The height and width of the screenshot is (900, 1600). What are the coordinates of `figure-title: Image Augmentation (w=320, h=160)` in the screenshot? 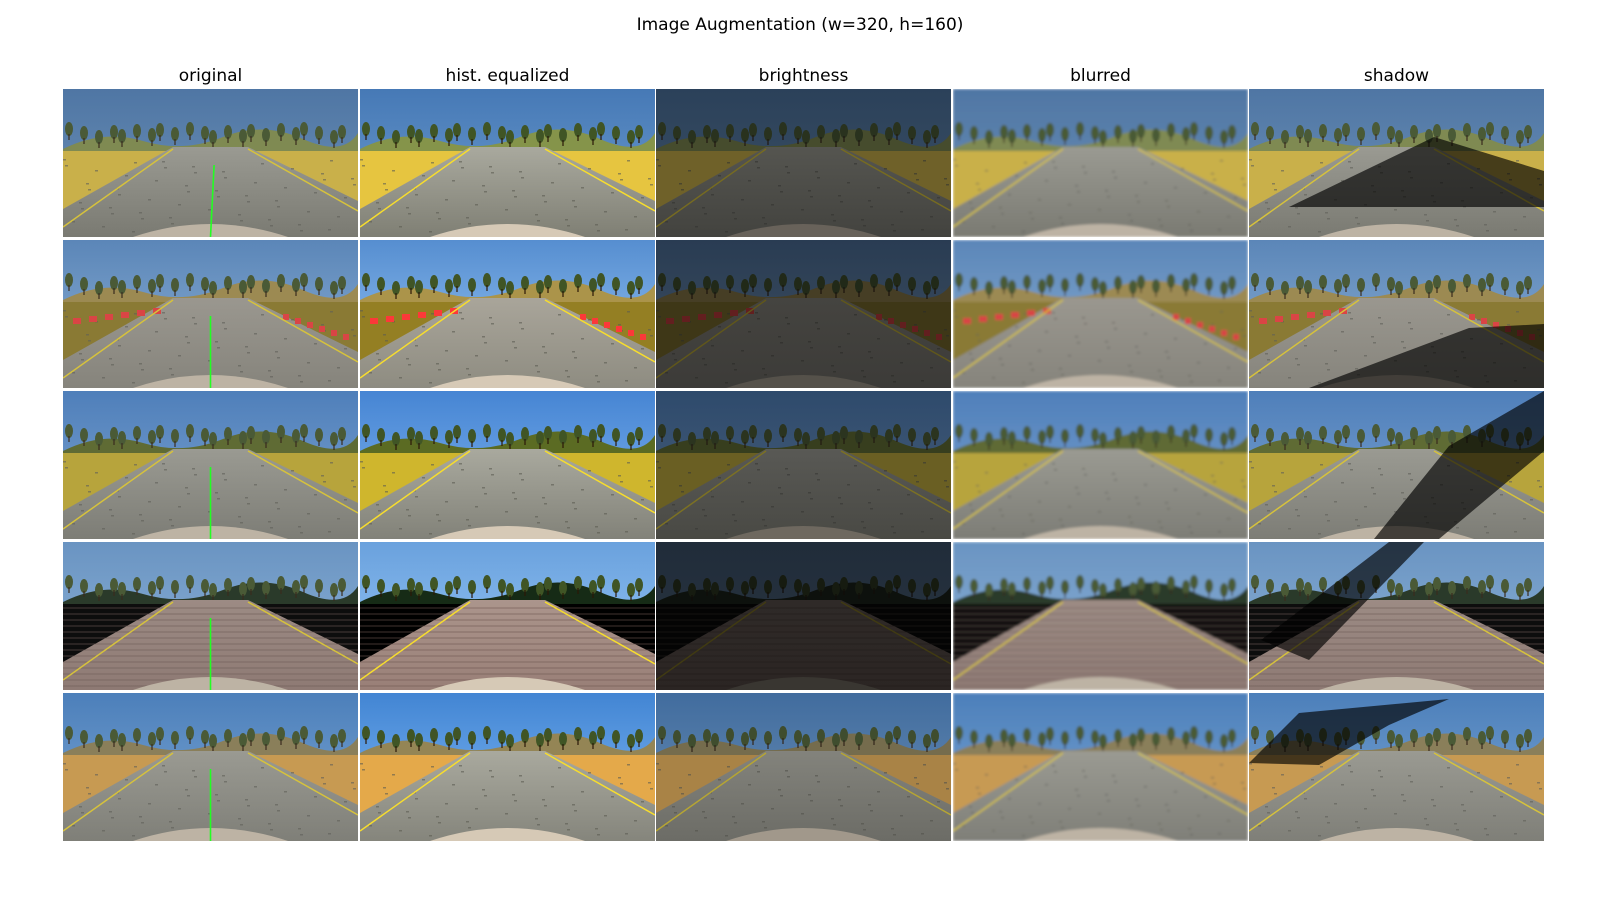 It's located at (800, 25).